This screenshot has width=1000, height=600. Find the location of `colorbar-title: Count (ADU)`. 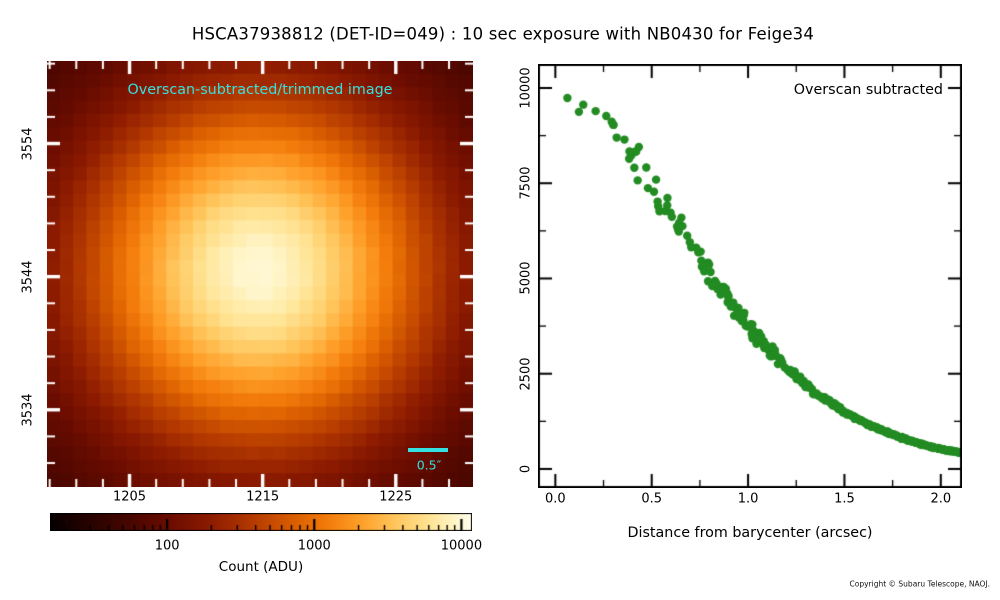

colorbar-title: Count (ADU) is located at coordinates (261, 567).